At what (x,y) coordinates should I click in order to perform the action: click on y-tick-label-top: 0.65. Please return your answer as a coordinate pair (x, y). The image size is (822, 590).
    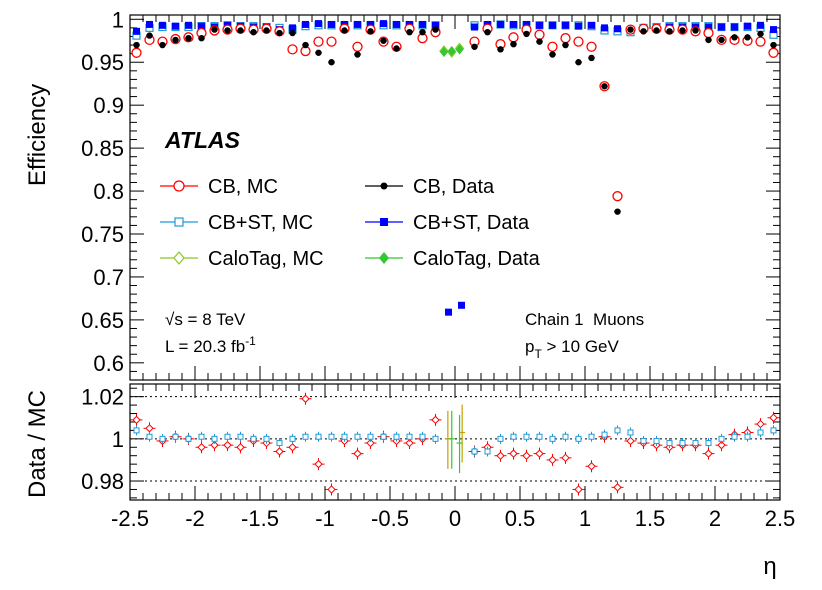
    Looking at the image, I should click on (102, 320).